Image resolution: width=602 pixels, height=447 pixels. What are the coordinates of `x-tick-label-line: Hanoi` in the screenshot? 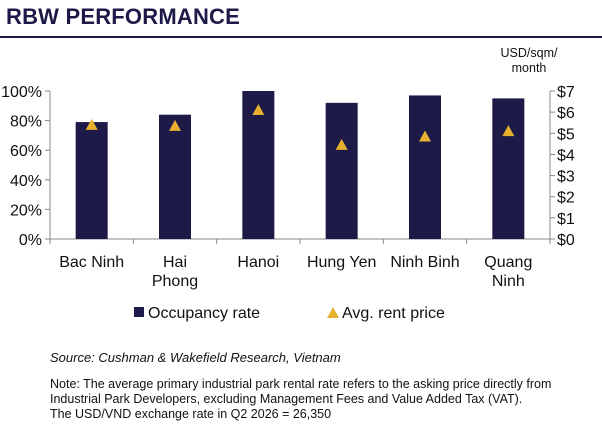 It's located at (258, 262).